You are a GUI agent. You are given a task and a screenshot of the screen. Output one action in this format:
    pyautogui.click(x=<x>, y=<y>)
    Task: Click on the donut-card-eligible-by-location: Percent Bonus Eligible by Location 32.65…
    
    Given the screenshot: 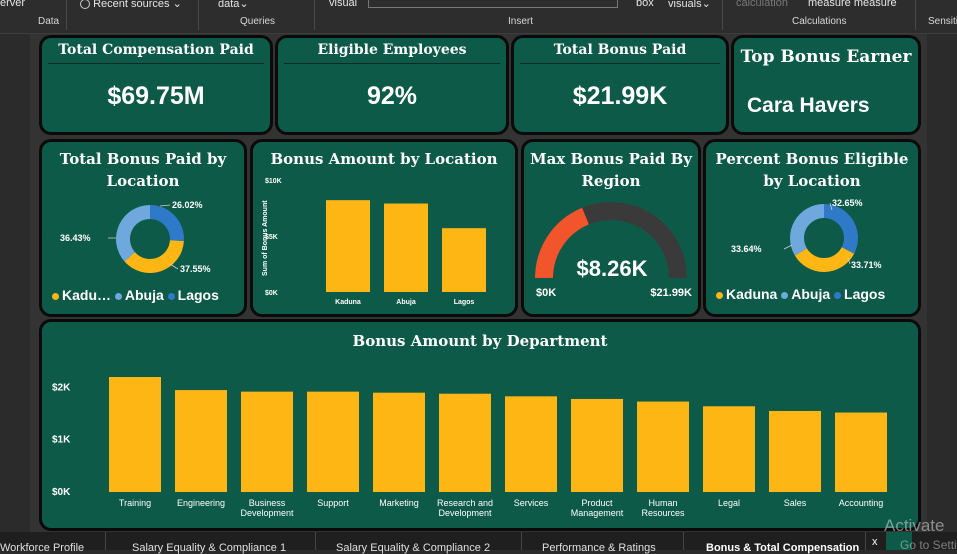 What is the action you would take?
    pyautogui.click(x=812, y=228)
    